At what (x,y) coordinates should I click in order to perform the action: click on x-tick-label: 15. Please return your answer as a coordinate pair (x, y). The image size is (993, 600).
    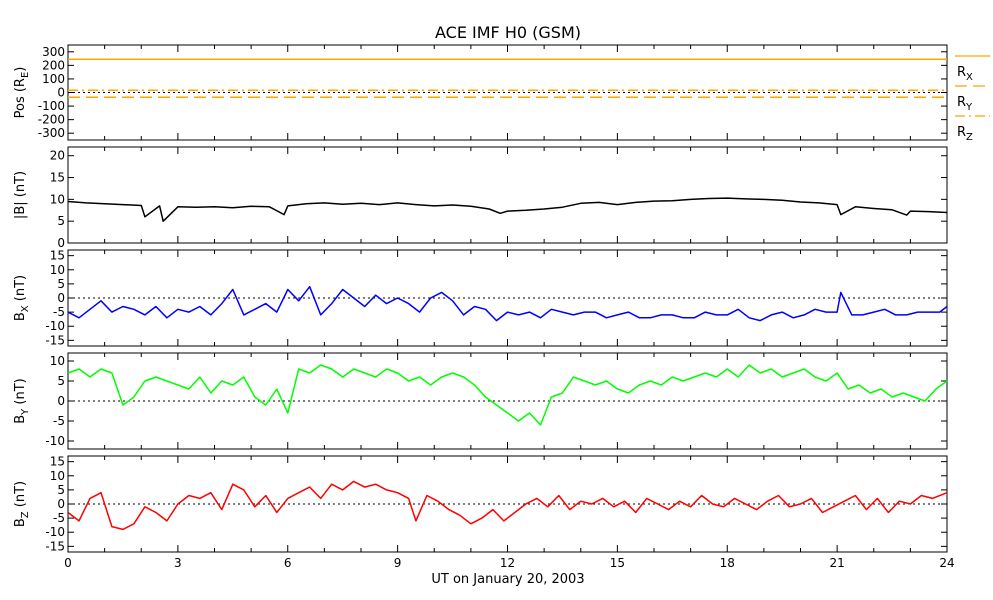
    Looking at the image, I should click on (617, 563).